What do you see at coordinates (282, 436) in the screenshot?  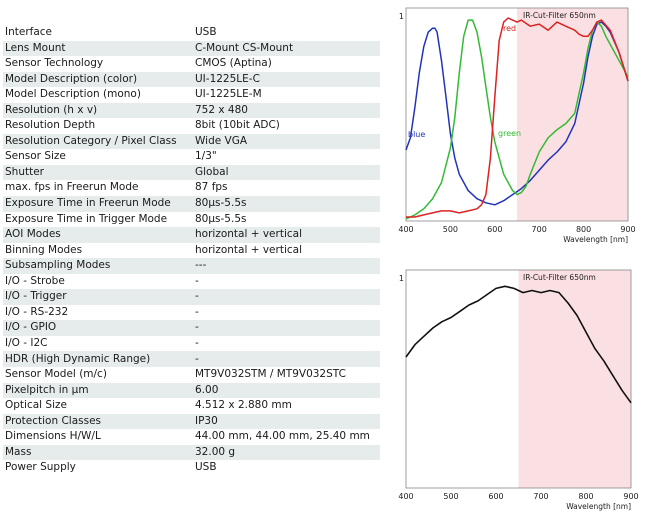 I see `spec-value: 44.00 mm, 44.00 mm, 25.40 mm` at bounding box center [282, 436].